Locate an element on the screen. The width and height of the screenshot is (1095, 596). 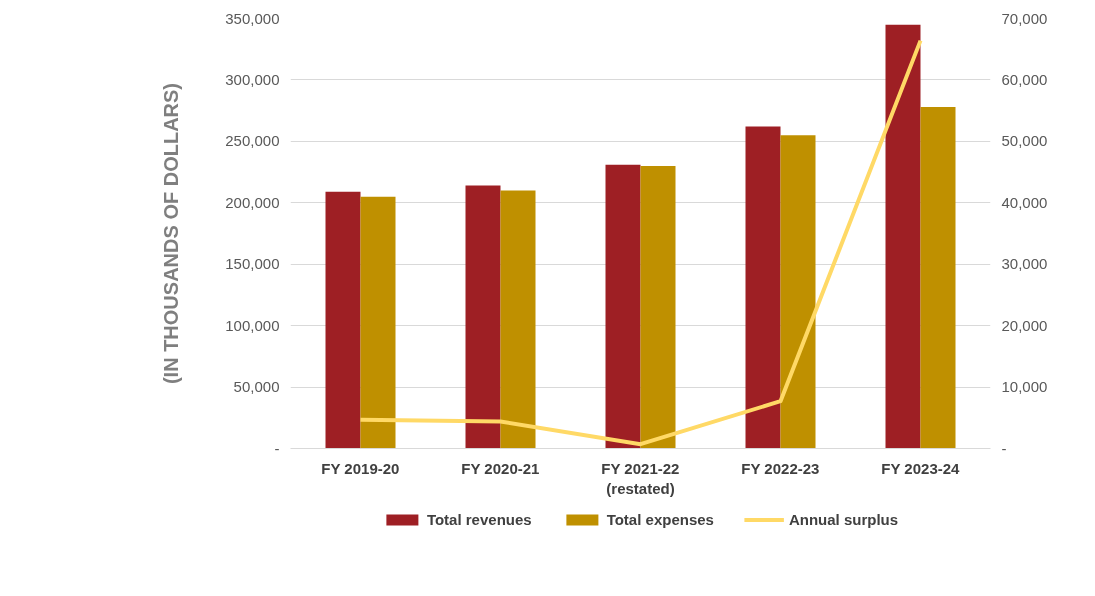
y-tick-label: 350,000 is located at coordinates (252, 18).